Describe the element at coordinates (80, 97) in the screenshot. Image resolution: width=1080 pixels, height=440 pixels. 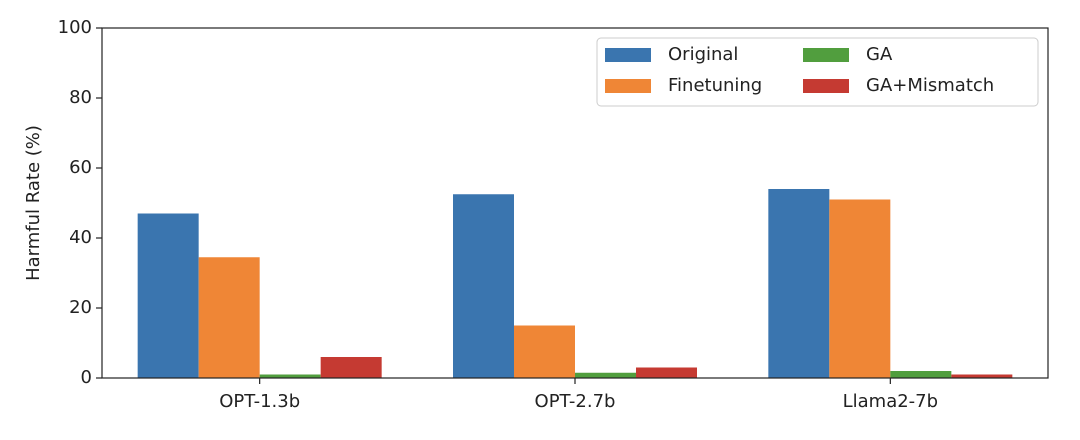
I see `y-tick-label: 80` at that location.